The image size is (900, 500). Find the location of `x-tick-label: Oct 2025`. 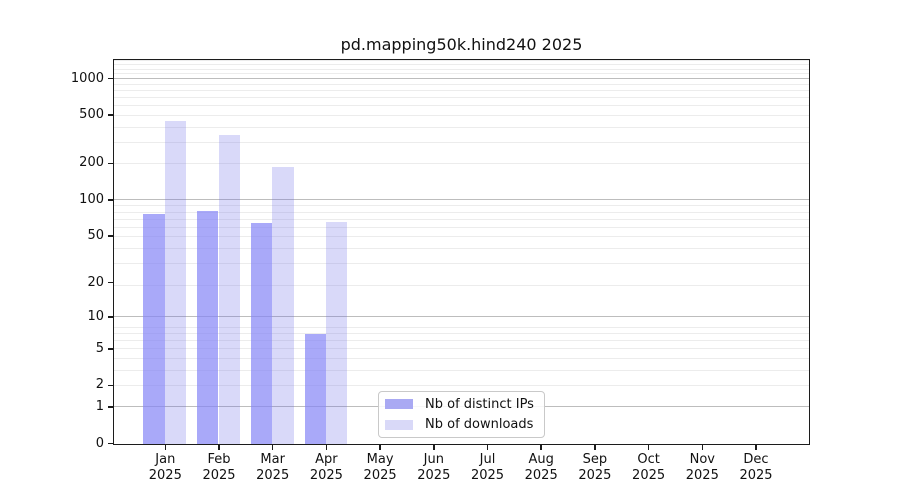

x-tick-label: Oct 2025 is located at coordinates (649, 467).